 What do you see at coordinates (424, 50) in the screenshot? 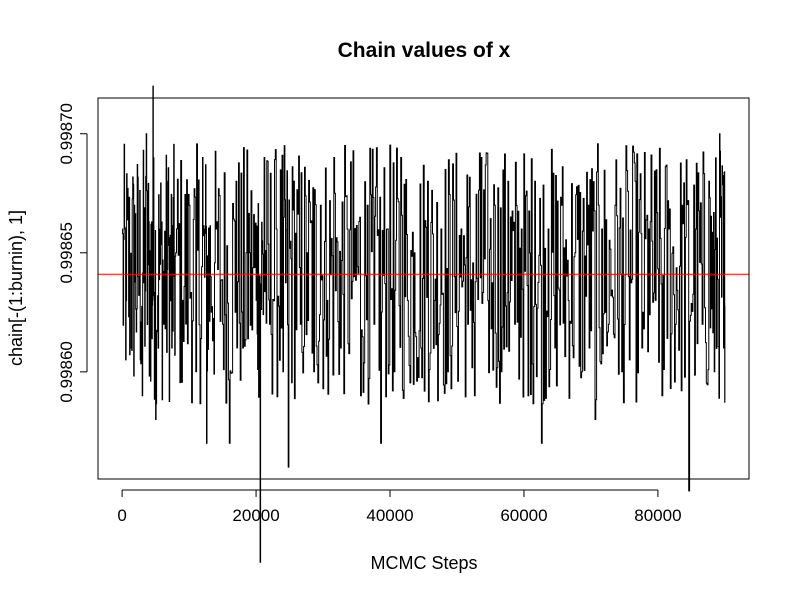
I see `chart-title: Chain values of x` at bounding box center [424, 50].